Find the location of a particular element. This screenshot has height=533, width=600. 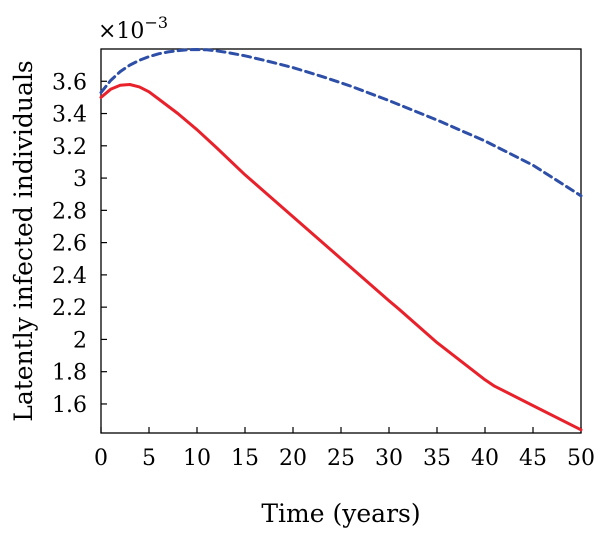

x-tick-label: 0 is located at coordinates (101, 458).